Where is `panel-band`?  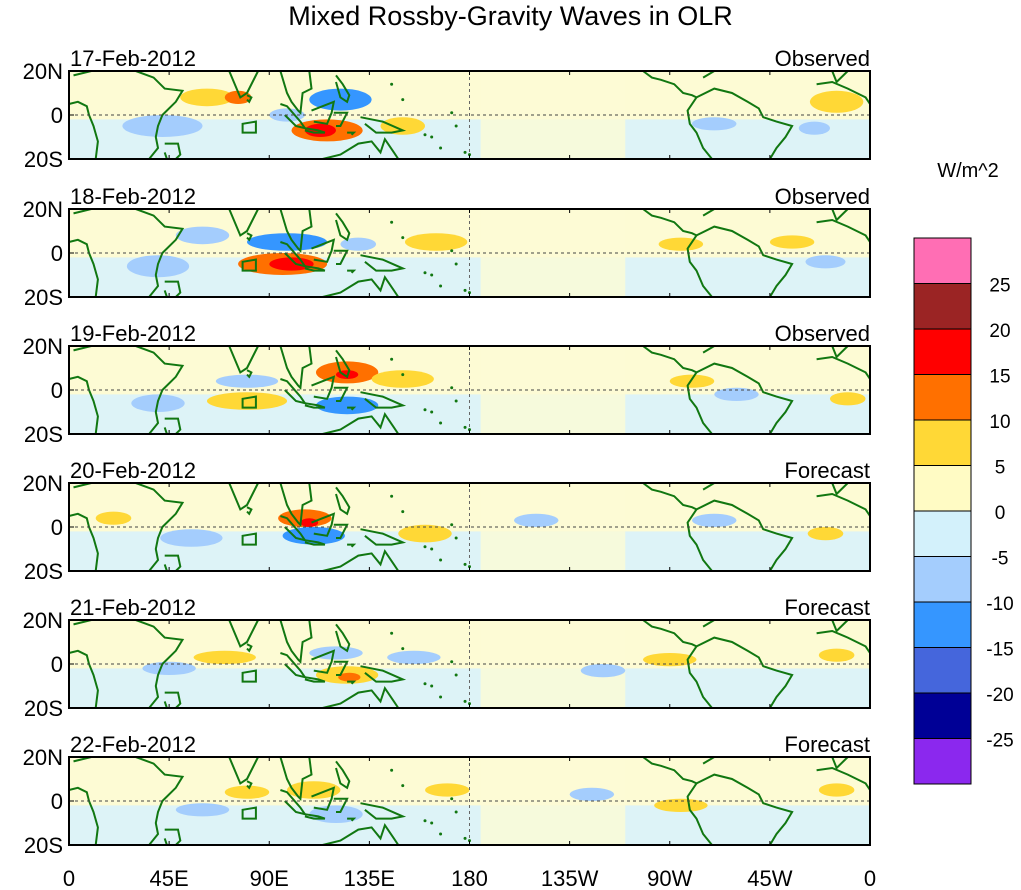 panel-band is located at coordinates (553, 801).